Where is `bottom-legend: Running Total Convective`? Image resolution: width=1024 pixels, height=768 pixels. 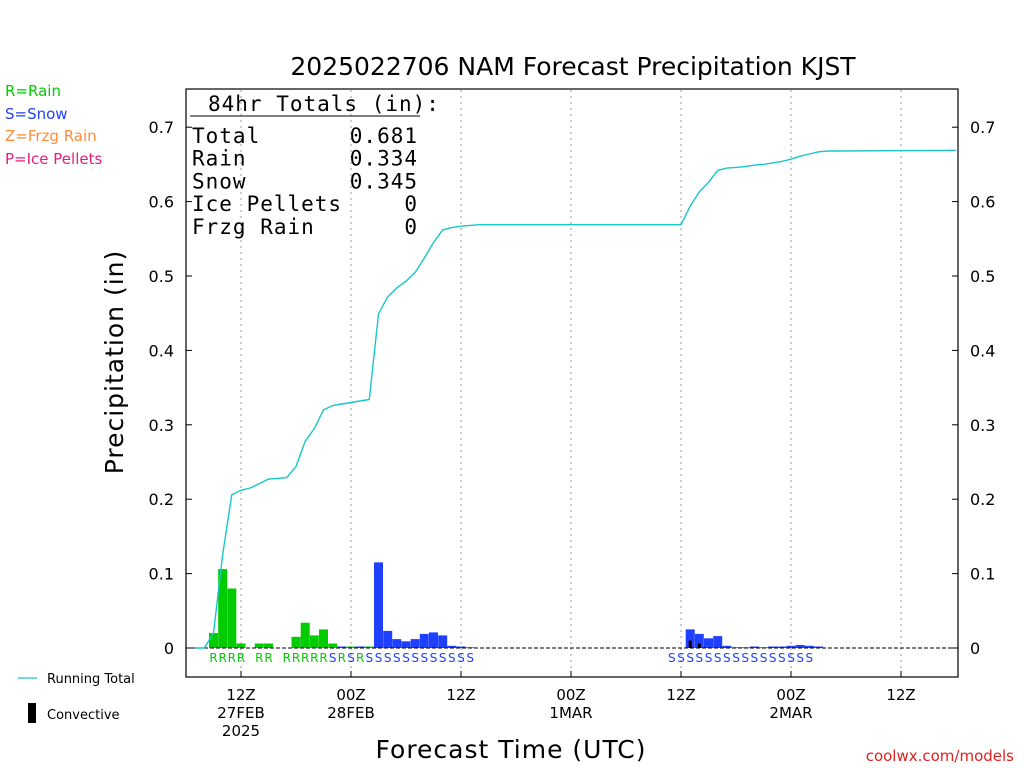 bottom-legend: Running Total Convective is located at coordinates (76, 697).